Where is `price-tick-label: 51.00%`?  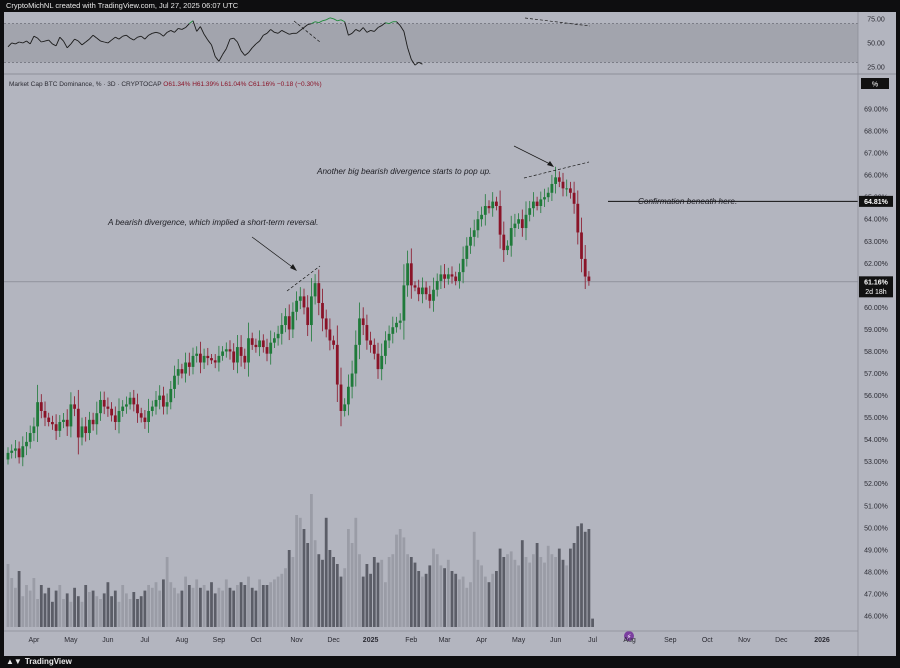
price-tick-label: 51.00% is located at coordinates (876, 506).